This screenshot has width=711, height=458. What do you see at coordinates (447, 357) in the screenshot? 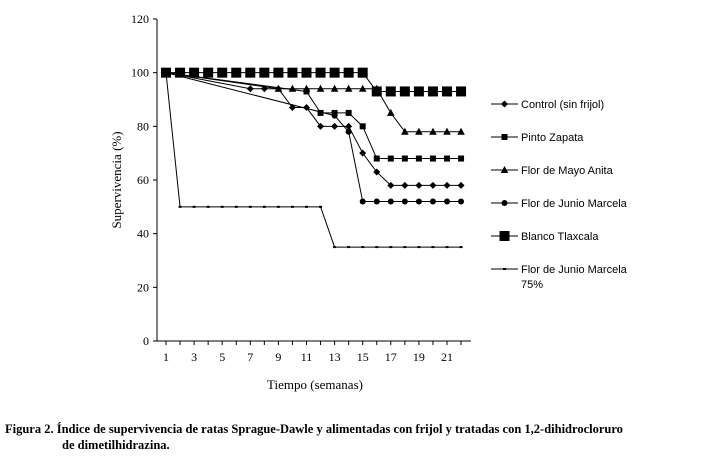
I see `x-tick-label: 21` at bounding box center [447, 357].